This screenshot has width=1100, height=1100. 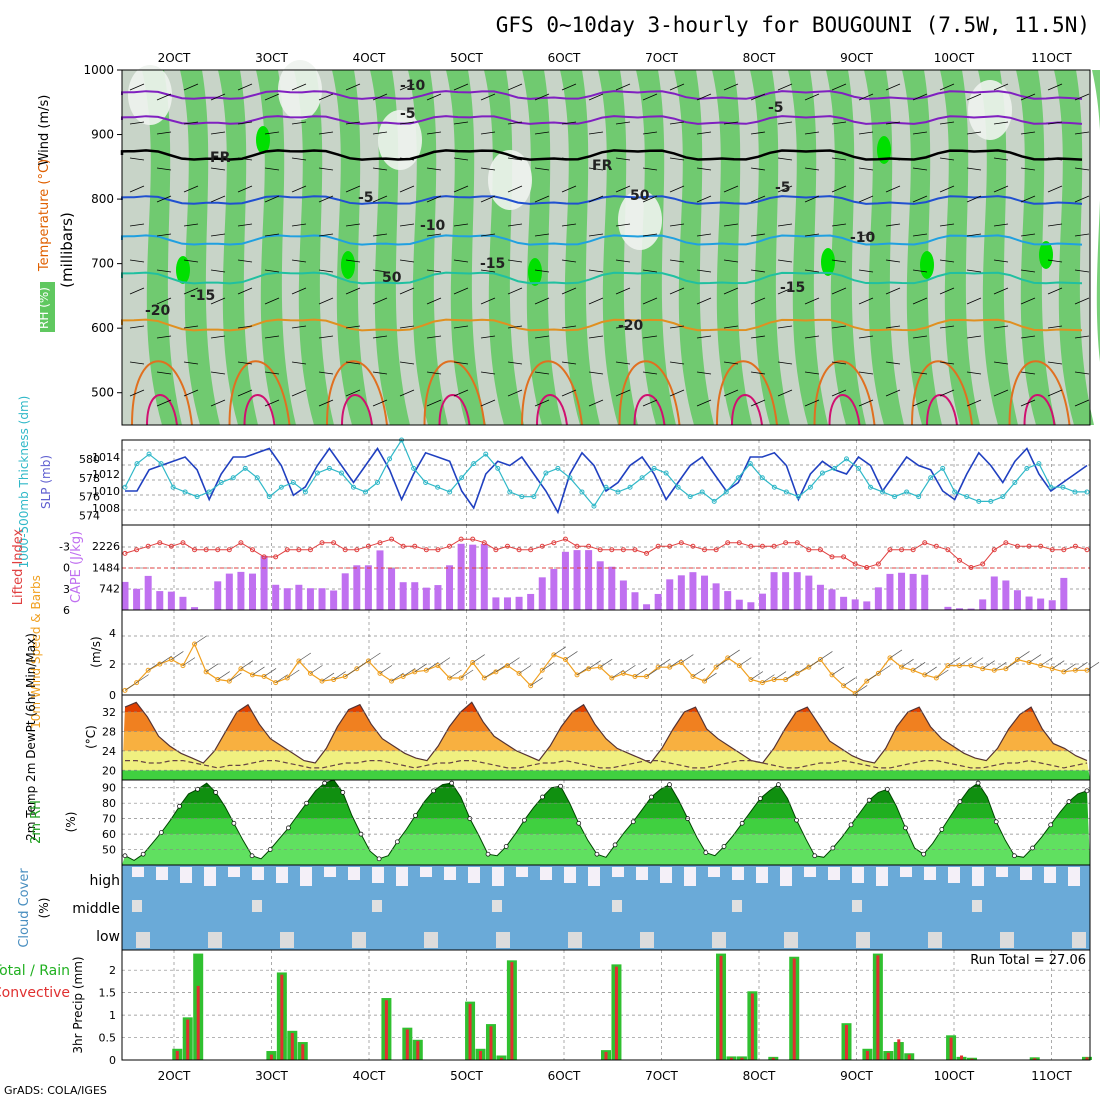 I want to click on isotherm-label: -10, so click(x=413, y=86).